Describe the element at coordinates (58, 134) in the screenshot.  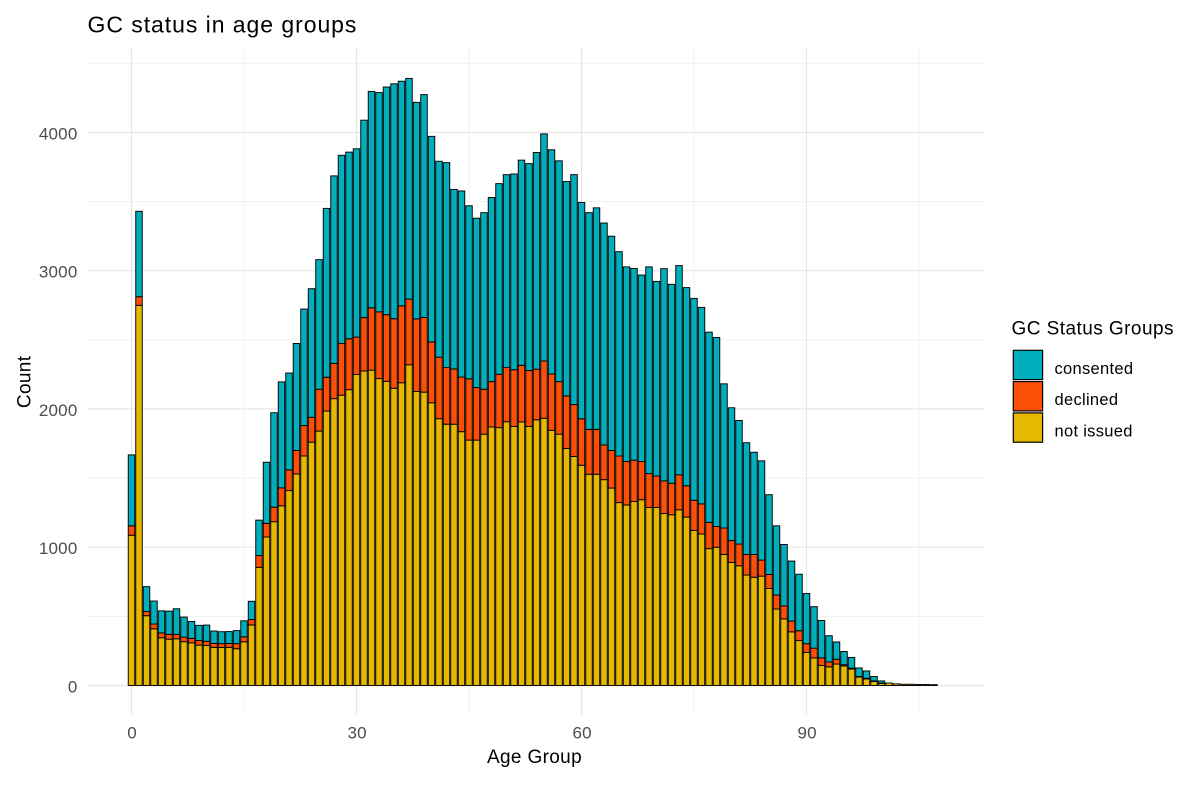
I see `svg-text: 4000` at that location.